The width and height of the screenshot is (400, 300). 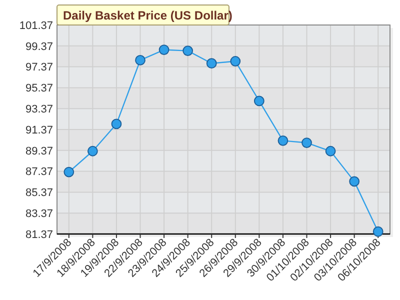 I want to click on y-tick-label: 97.37, so click(x=39, y=68).